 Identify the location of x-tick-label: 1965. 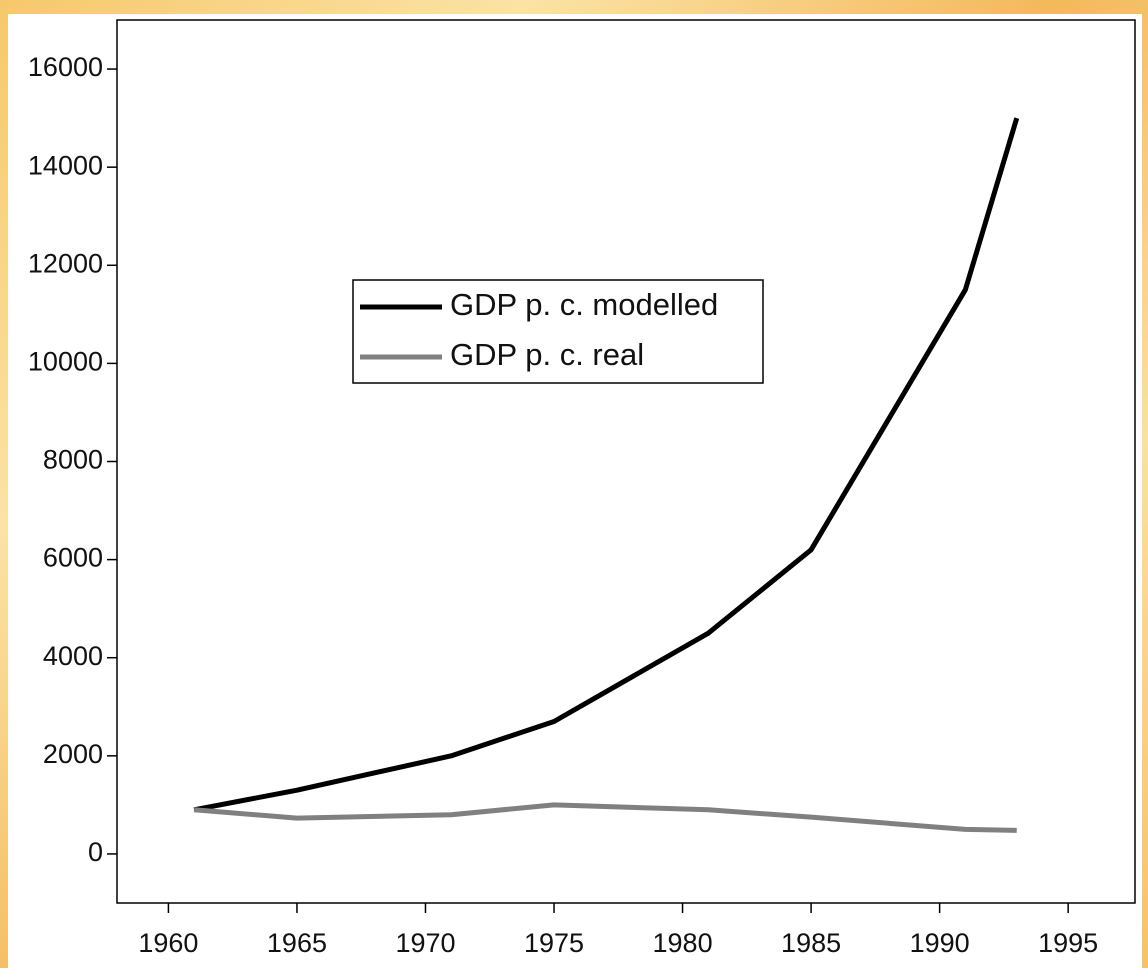
(297, 943).